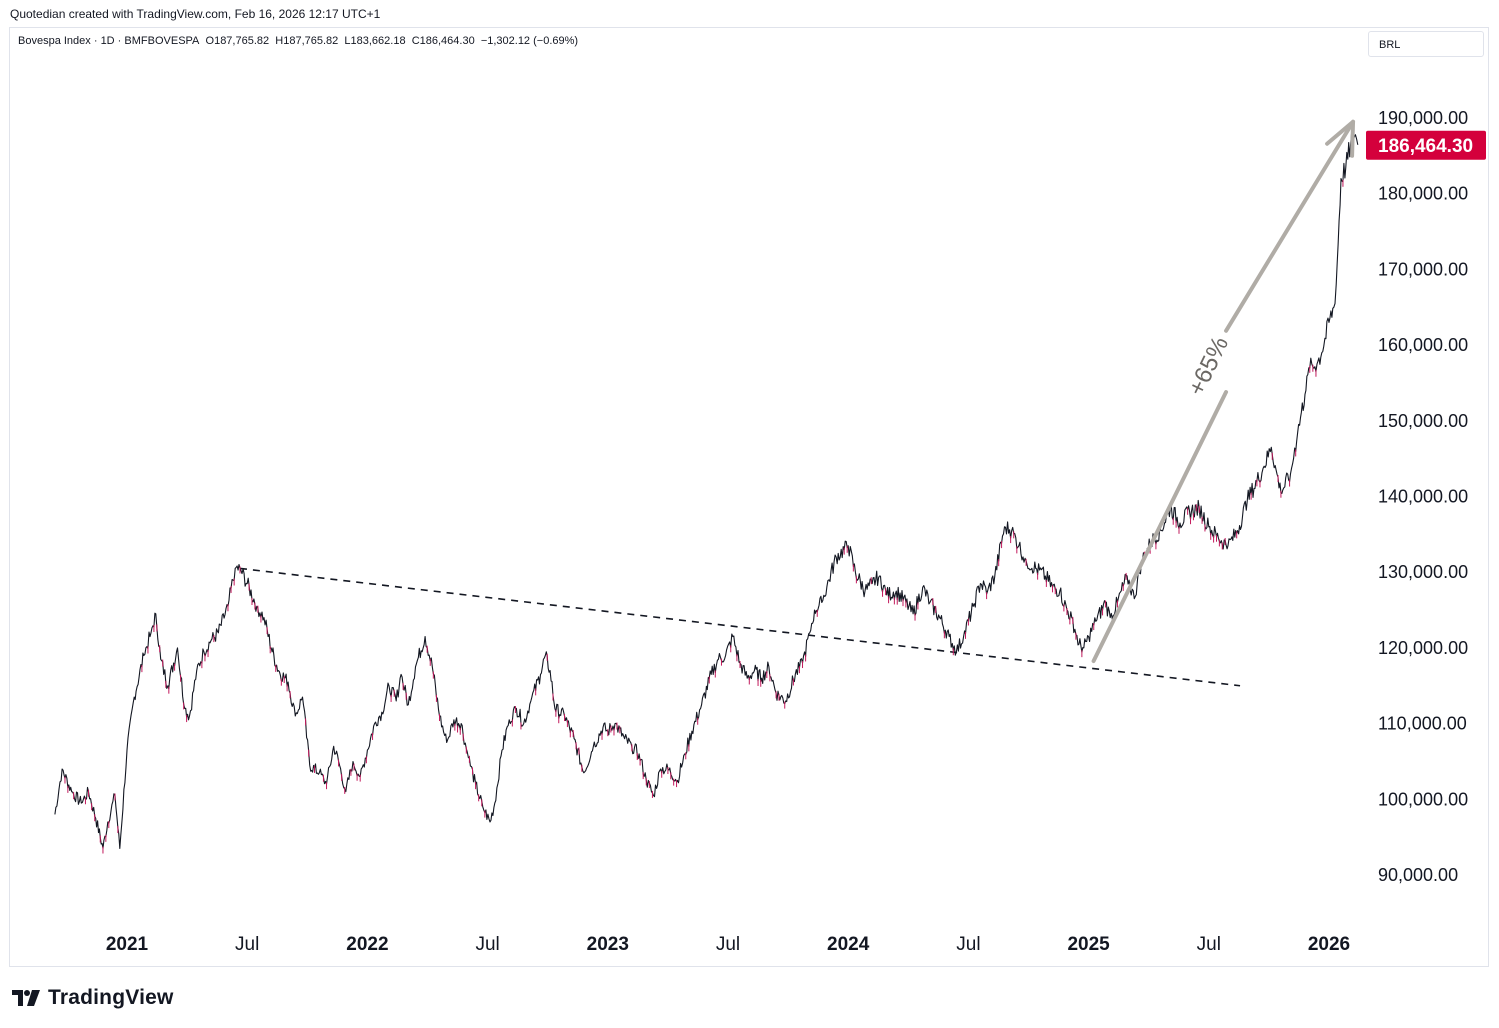 The image size is (1499, 1028). I want to click on arrow-shaft-lower, so click(1160, 527).